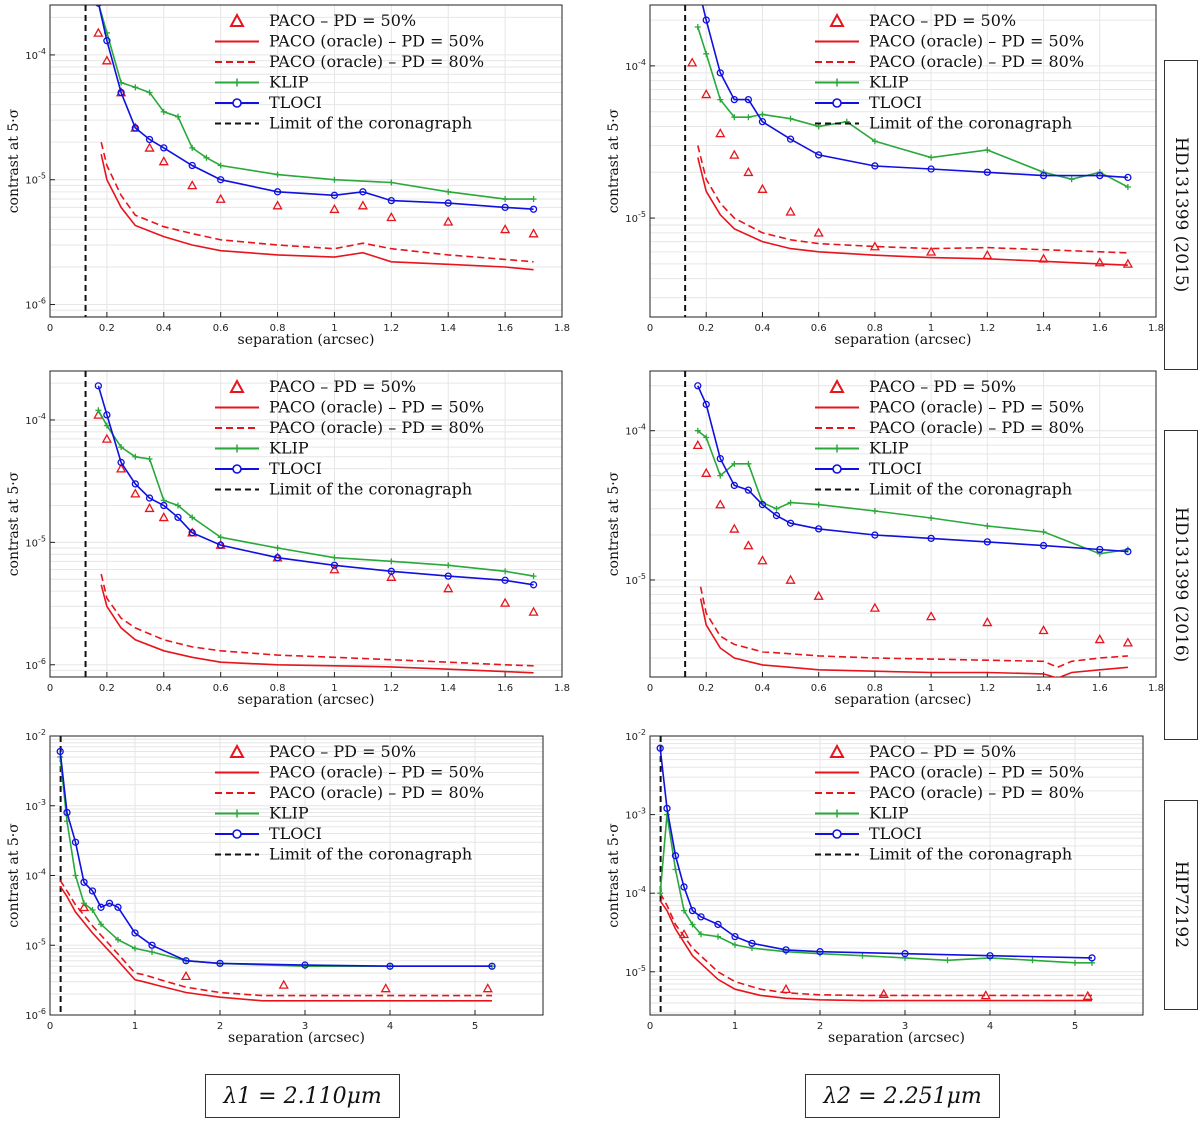  Describe the element at coordinates (302, 1096) in the screenshot. I see `column-label-lambda1: λ1 = 2.110μm` at that location.